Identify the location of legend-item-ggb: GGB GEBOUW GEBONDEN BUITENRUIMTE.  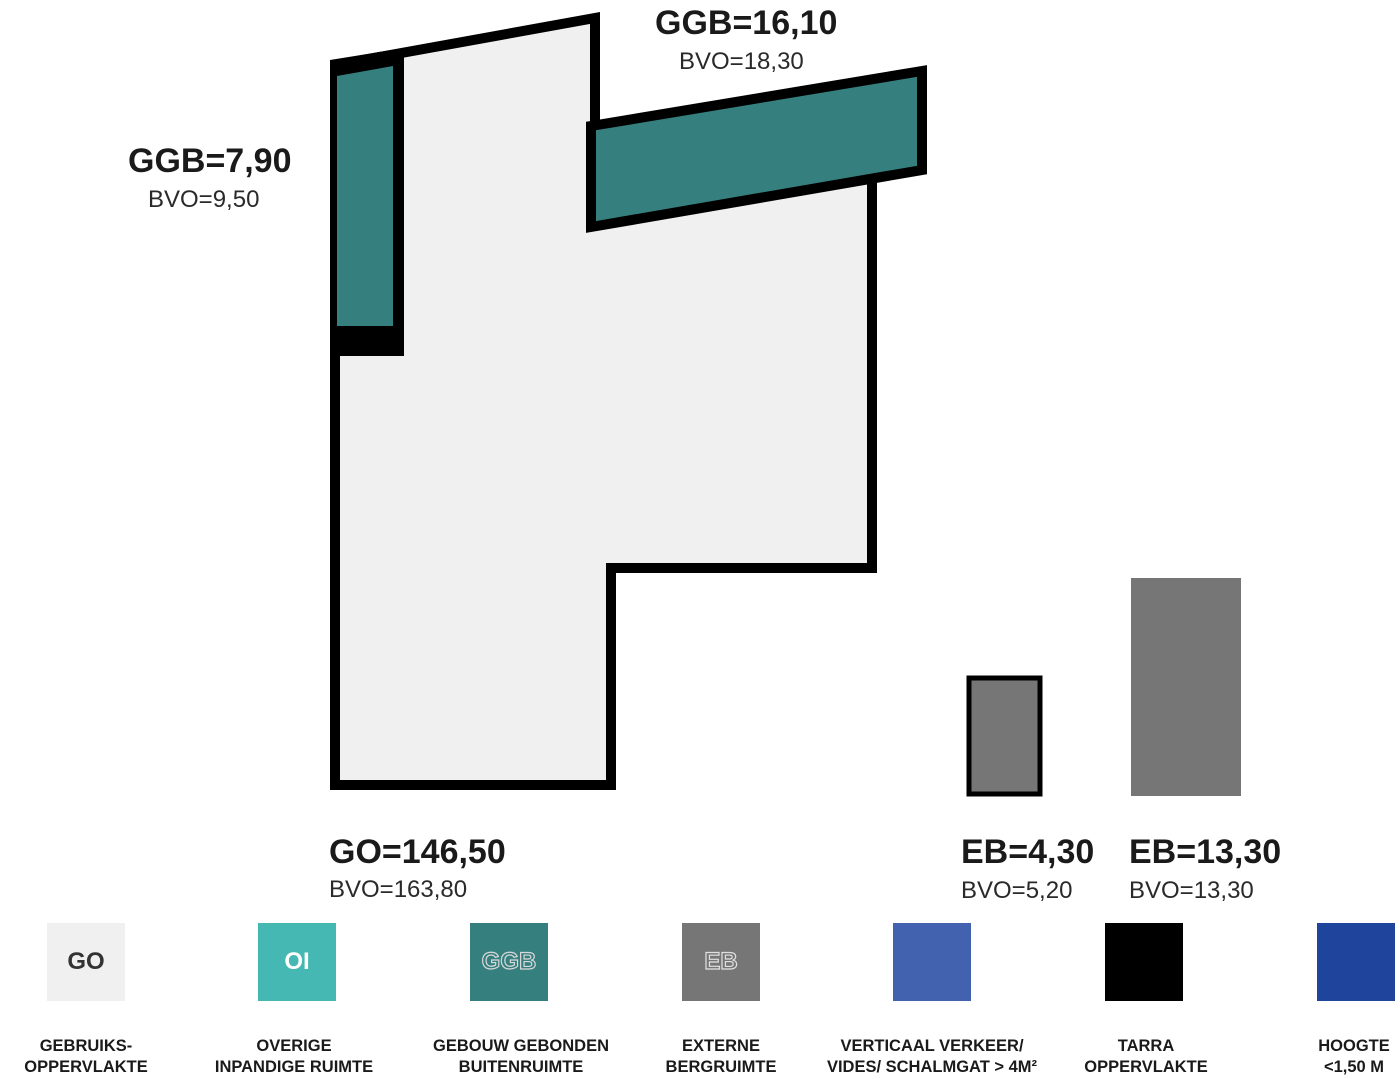
(521, 1001).